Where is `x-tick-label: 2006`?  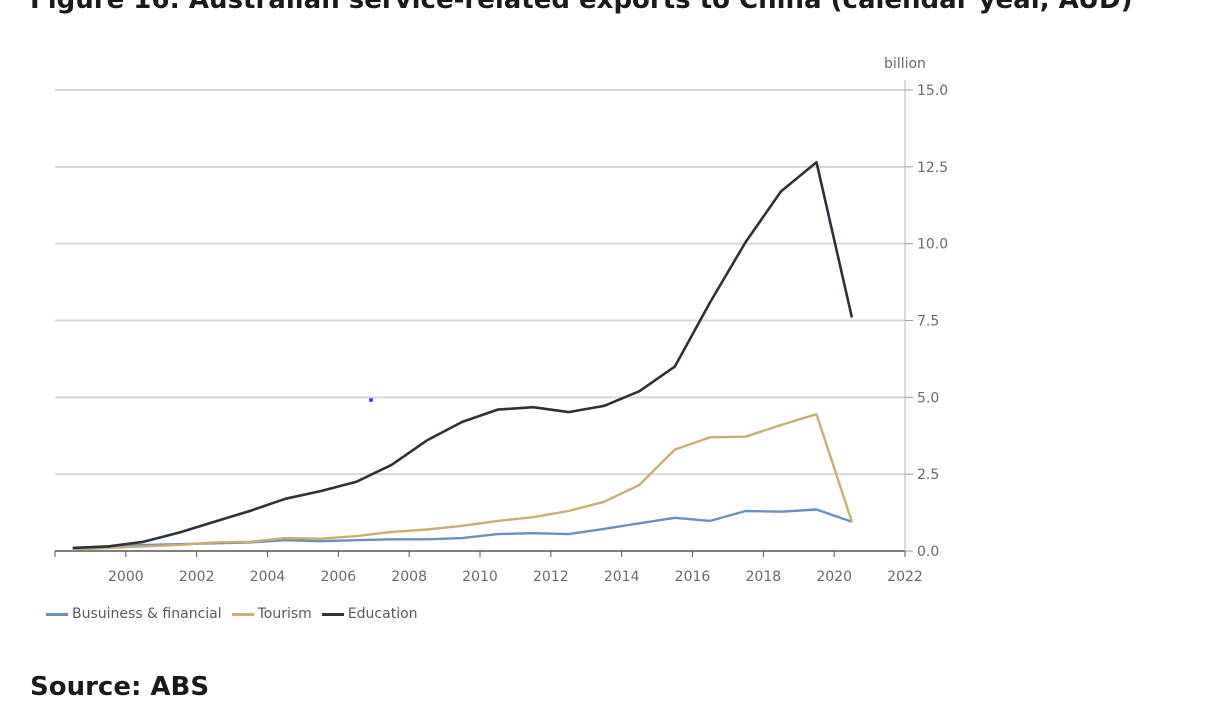 x-tick-label: 2006 is located at coordinates (339, 577).